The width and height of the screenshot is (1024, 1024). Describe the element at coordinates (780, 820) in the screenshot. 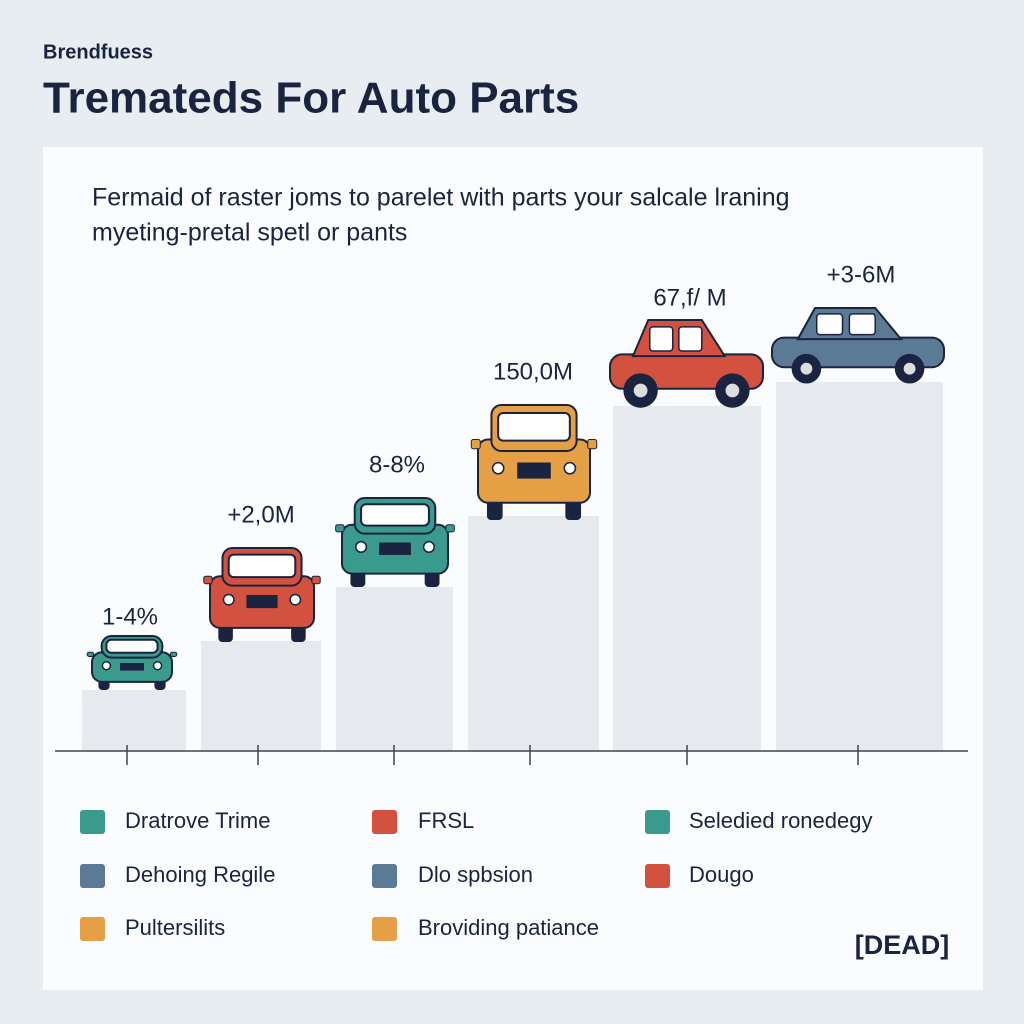

I see `legend-label: Seledied ronedegy` at that location.